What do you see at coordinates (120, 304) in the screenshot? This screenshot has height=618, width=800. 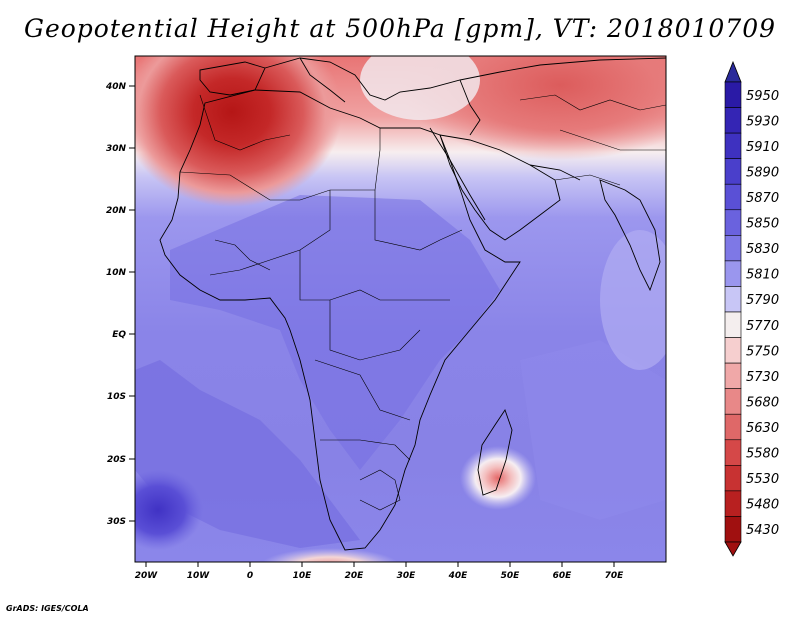 I see `latitude-axis: 40N 30N 20N 10N EQ 10S 20S 30S` at bounding box center [120, 304].